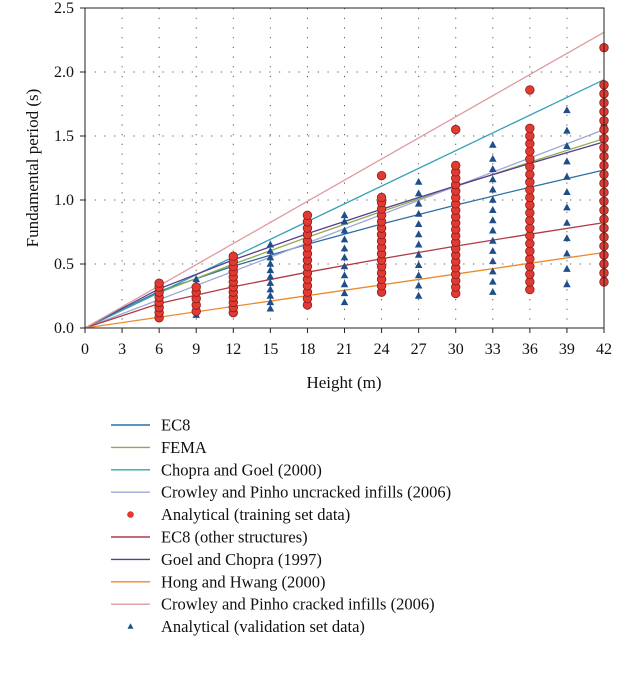  What do you see at coordinates (64, 328) in the screenshot?
I see `y-tick-label: 0.0` at bounding box center [64, 328].